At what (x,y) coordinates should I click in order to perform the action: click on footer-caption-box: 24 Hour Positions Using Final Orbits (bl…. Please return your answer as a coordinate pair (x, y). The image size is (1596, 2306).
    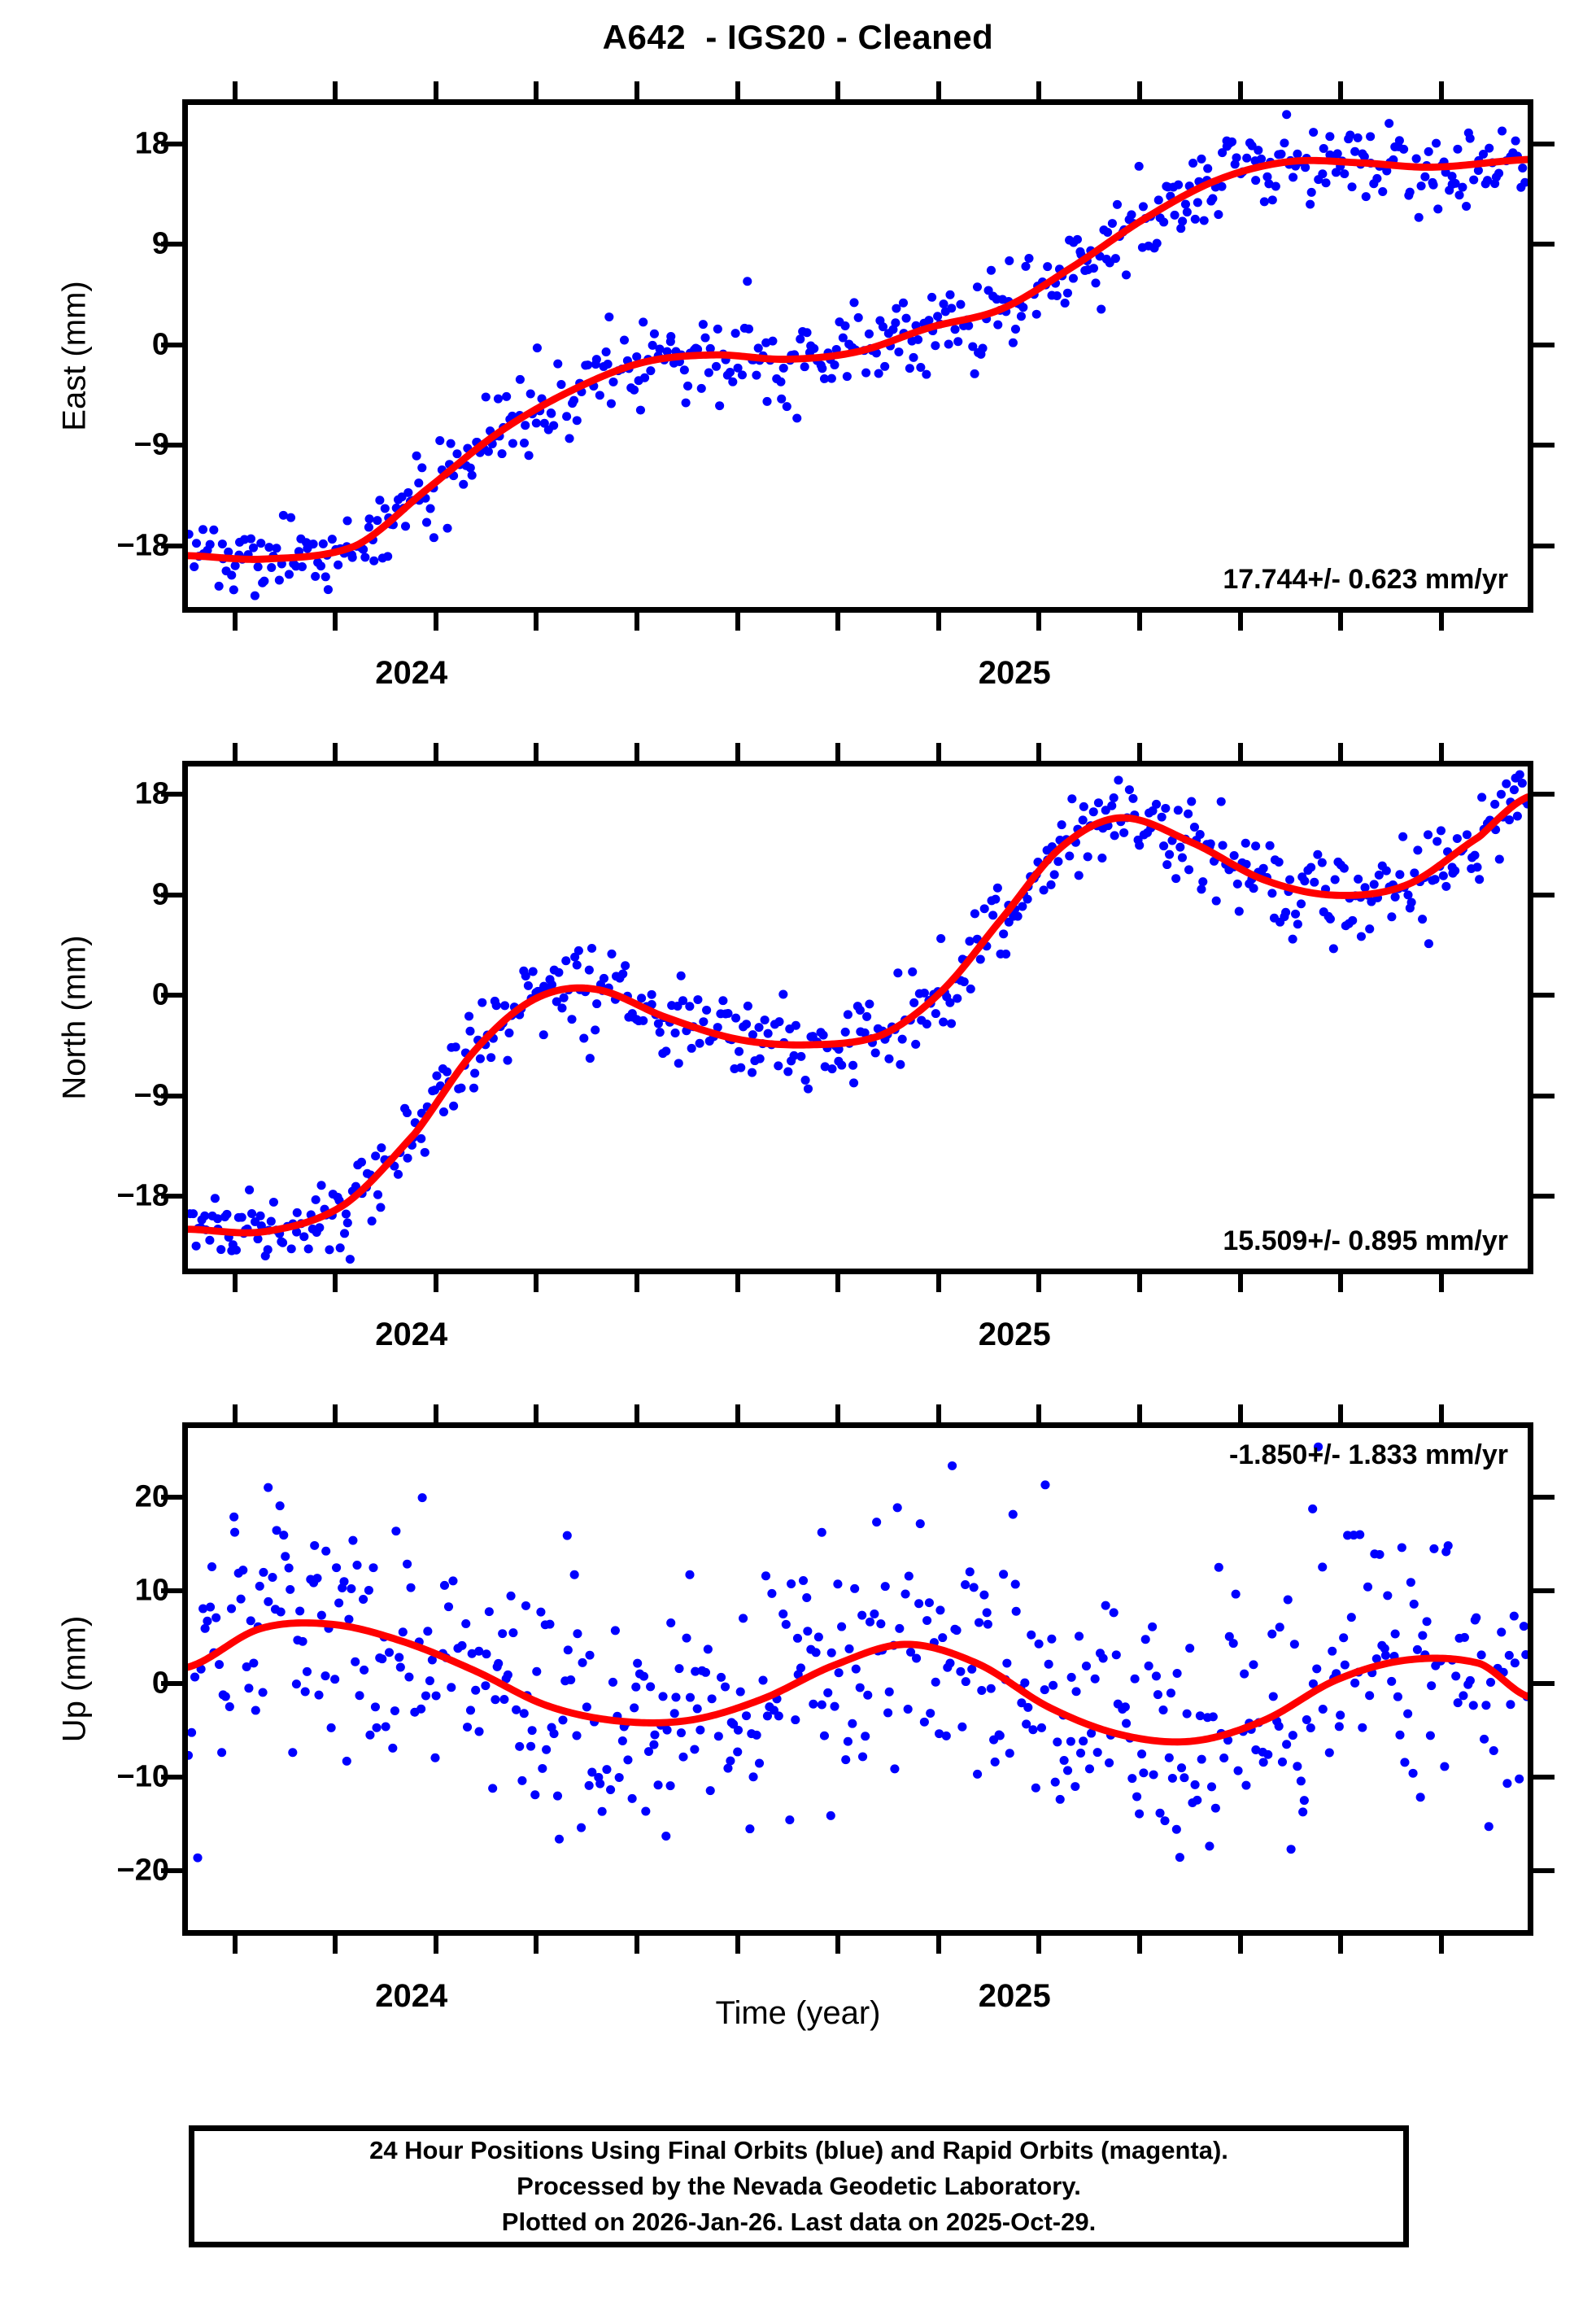
    Looking at the image, I should click on (799, 2186).